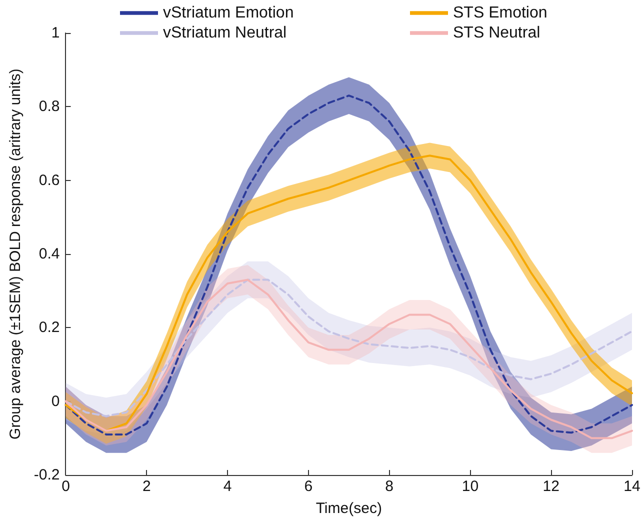 Image resolution: width=644 pixels, height=521 pixels. Describe the element at coordinates (496, 33) in the screenshot. I see `legend-label: STS Neutral` at that location.